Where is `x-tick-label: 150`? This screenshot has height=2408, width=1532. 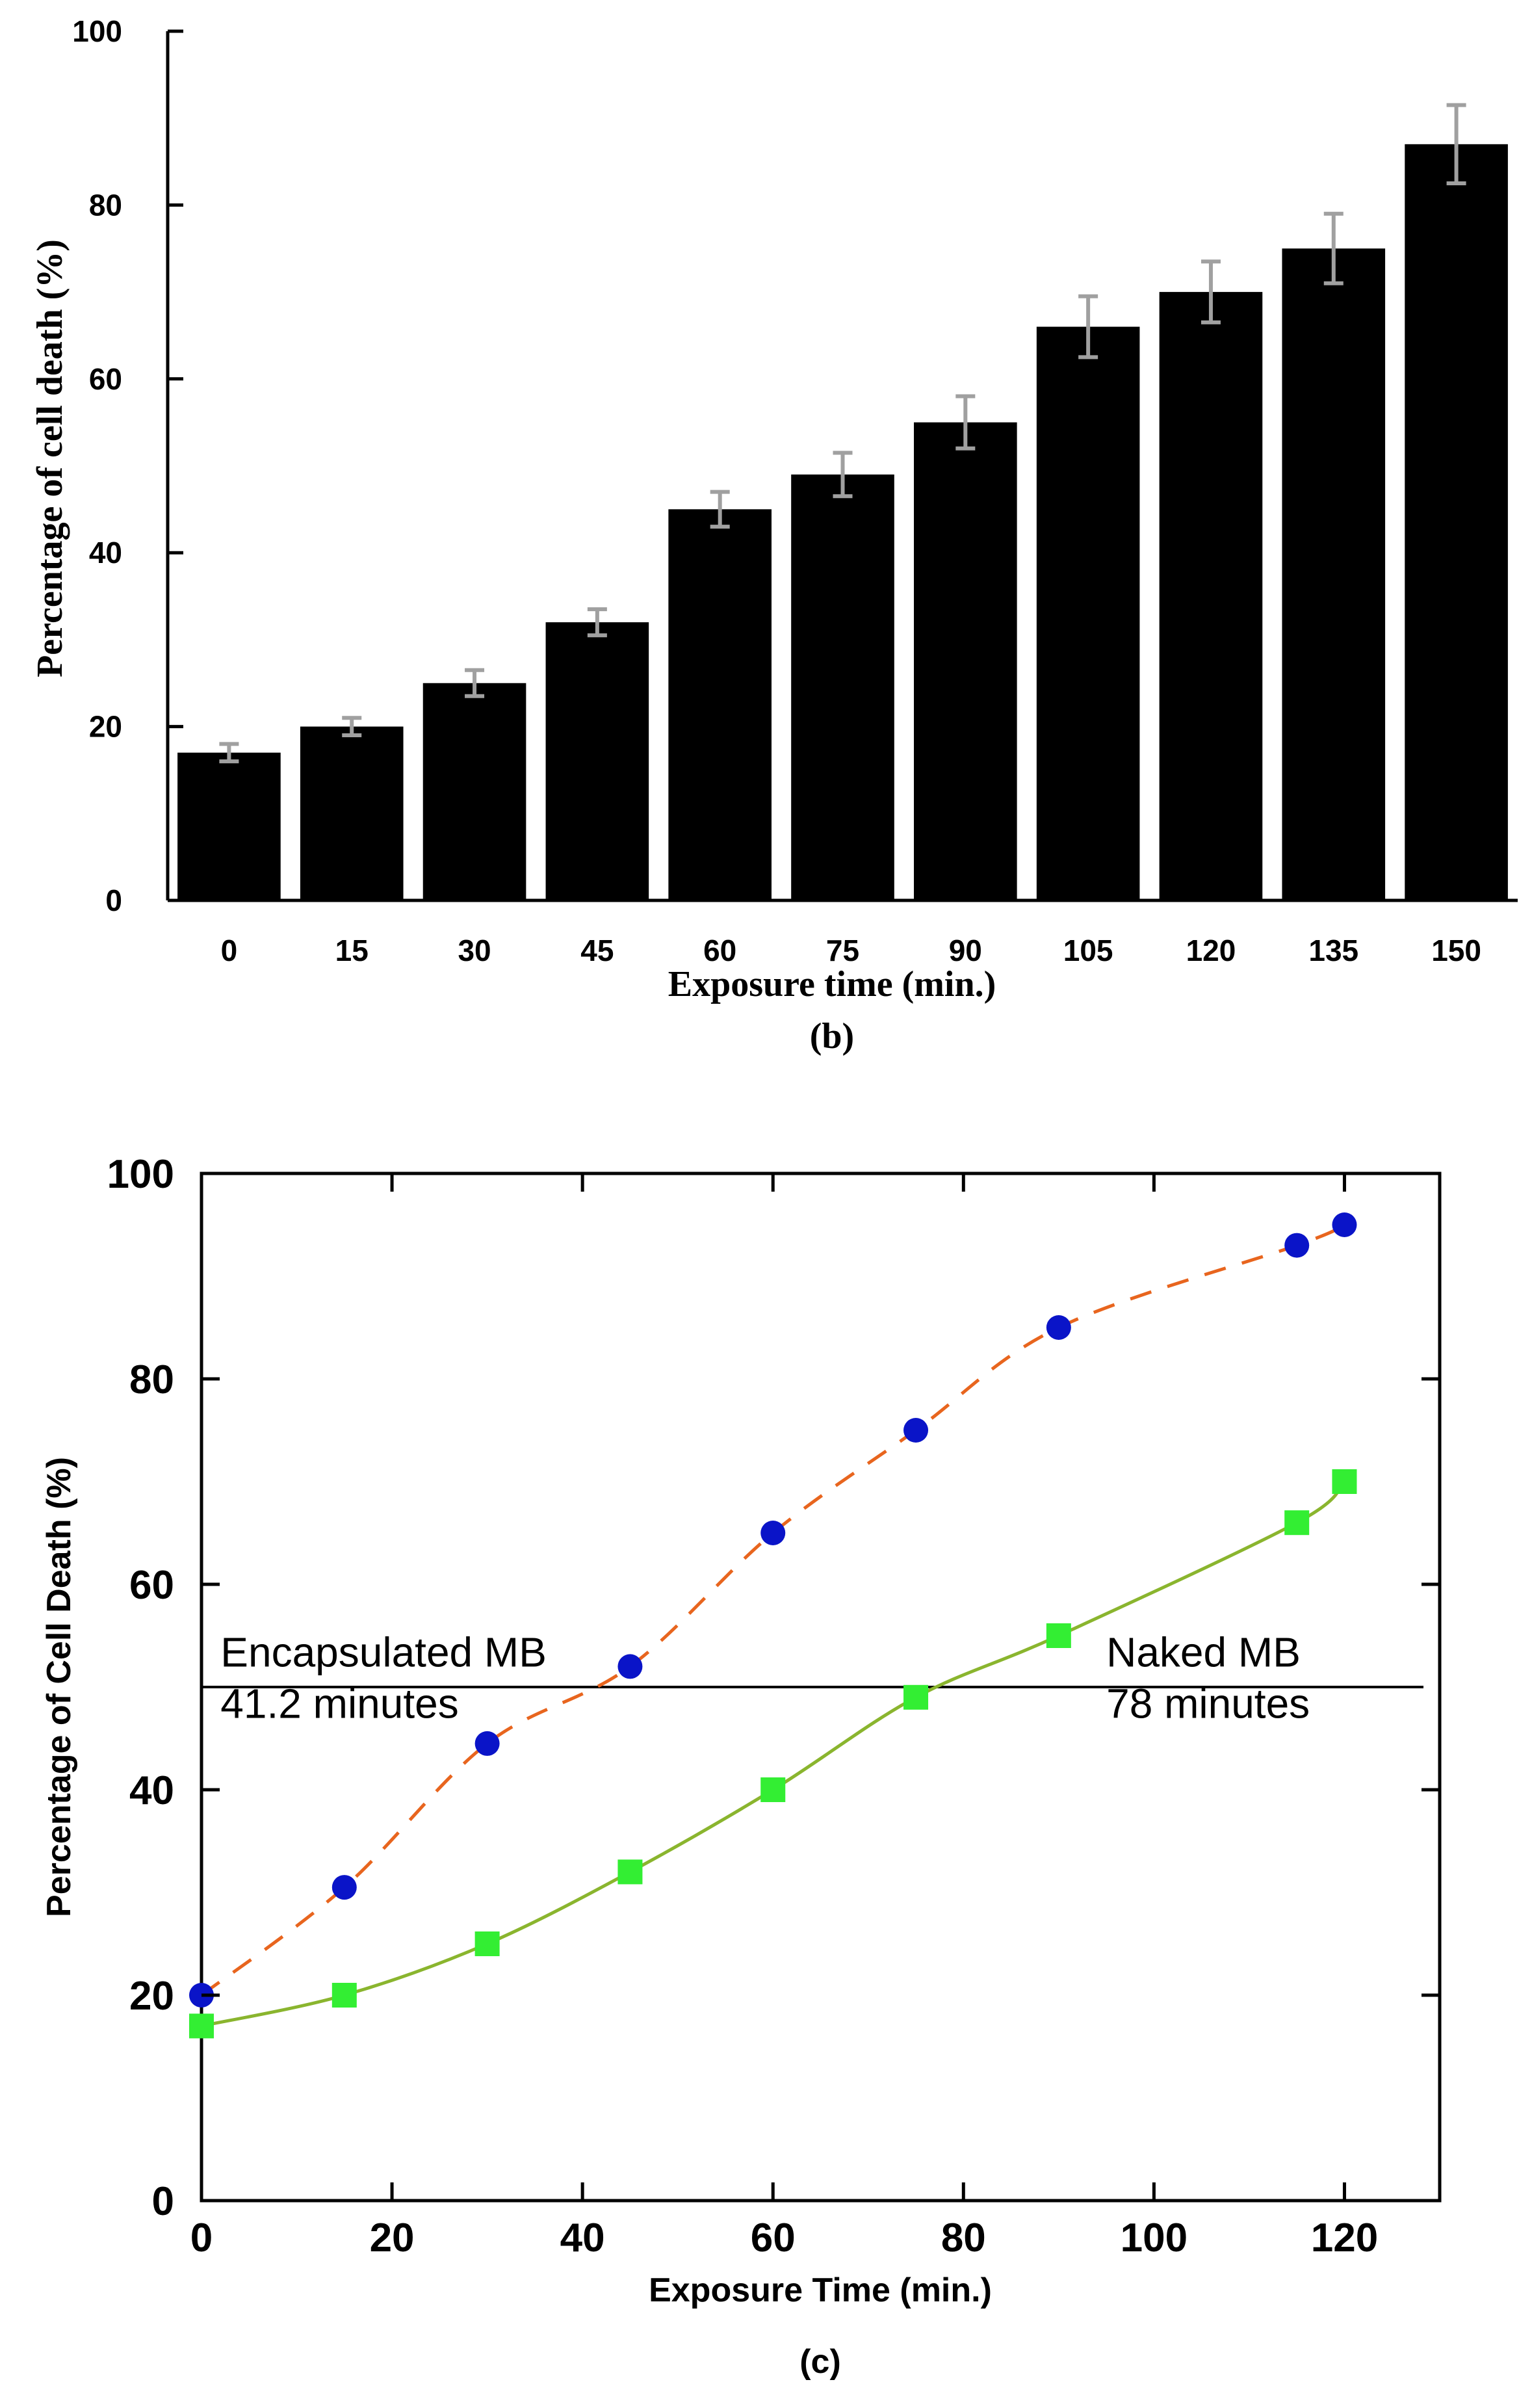 x-tick-label: 150 is located at coordinates (1456, 950).